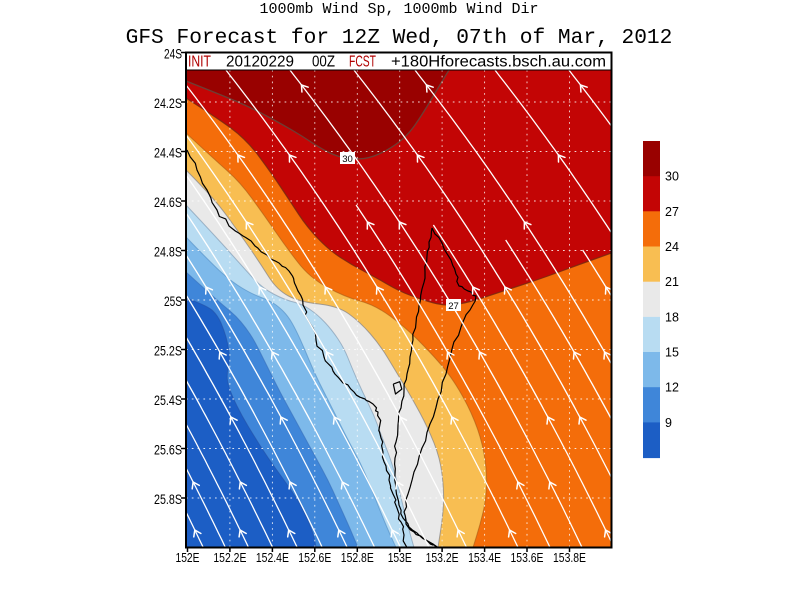 Image resolution: width=800 pixels, height=600 pixels. Describe the element at coordinates (168, 351) in the screenshot. I see `svg-text: 25.2S` at that location.